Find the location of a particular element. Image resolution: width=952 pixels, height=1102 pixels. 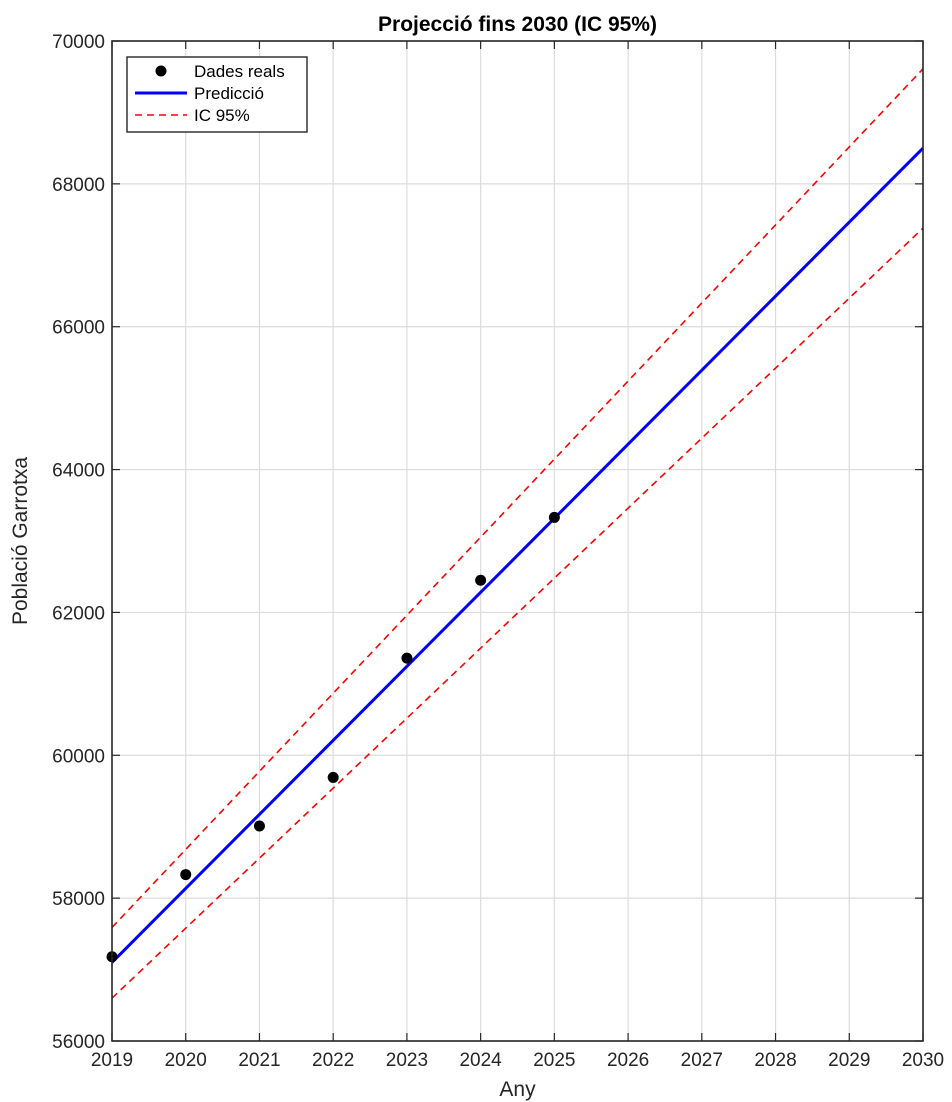

x-tick-label: 2028 is located at coordinates (775, 1060).